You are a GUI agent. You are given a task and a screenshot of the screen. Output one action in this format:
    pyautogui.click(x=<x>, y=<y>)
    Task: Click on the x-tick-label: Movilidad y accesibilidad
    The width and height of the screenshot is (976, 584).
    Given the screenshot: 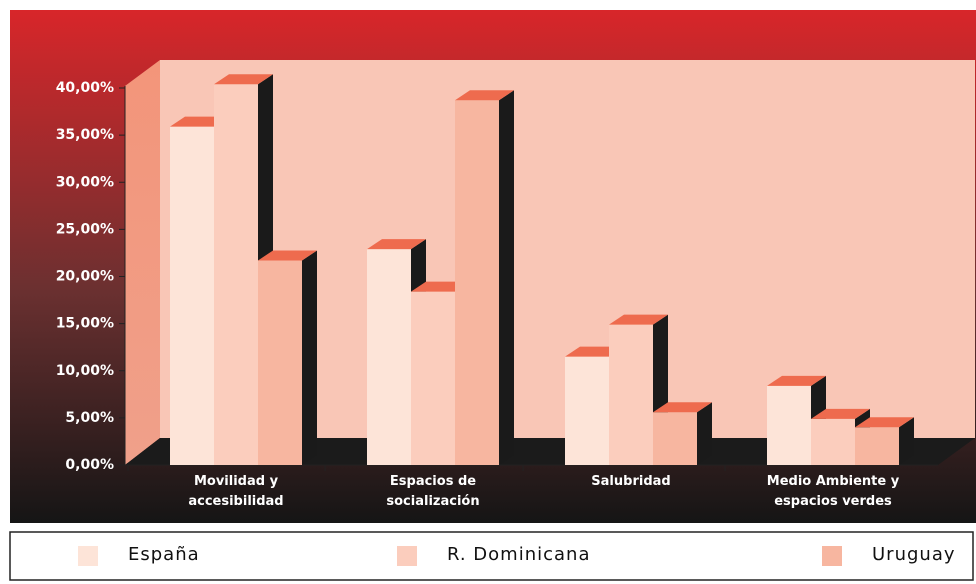 What is the action you would take?
    pyautogui.click(x=236, y=491)
    